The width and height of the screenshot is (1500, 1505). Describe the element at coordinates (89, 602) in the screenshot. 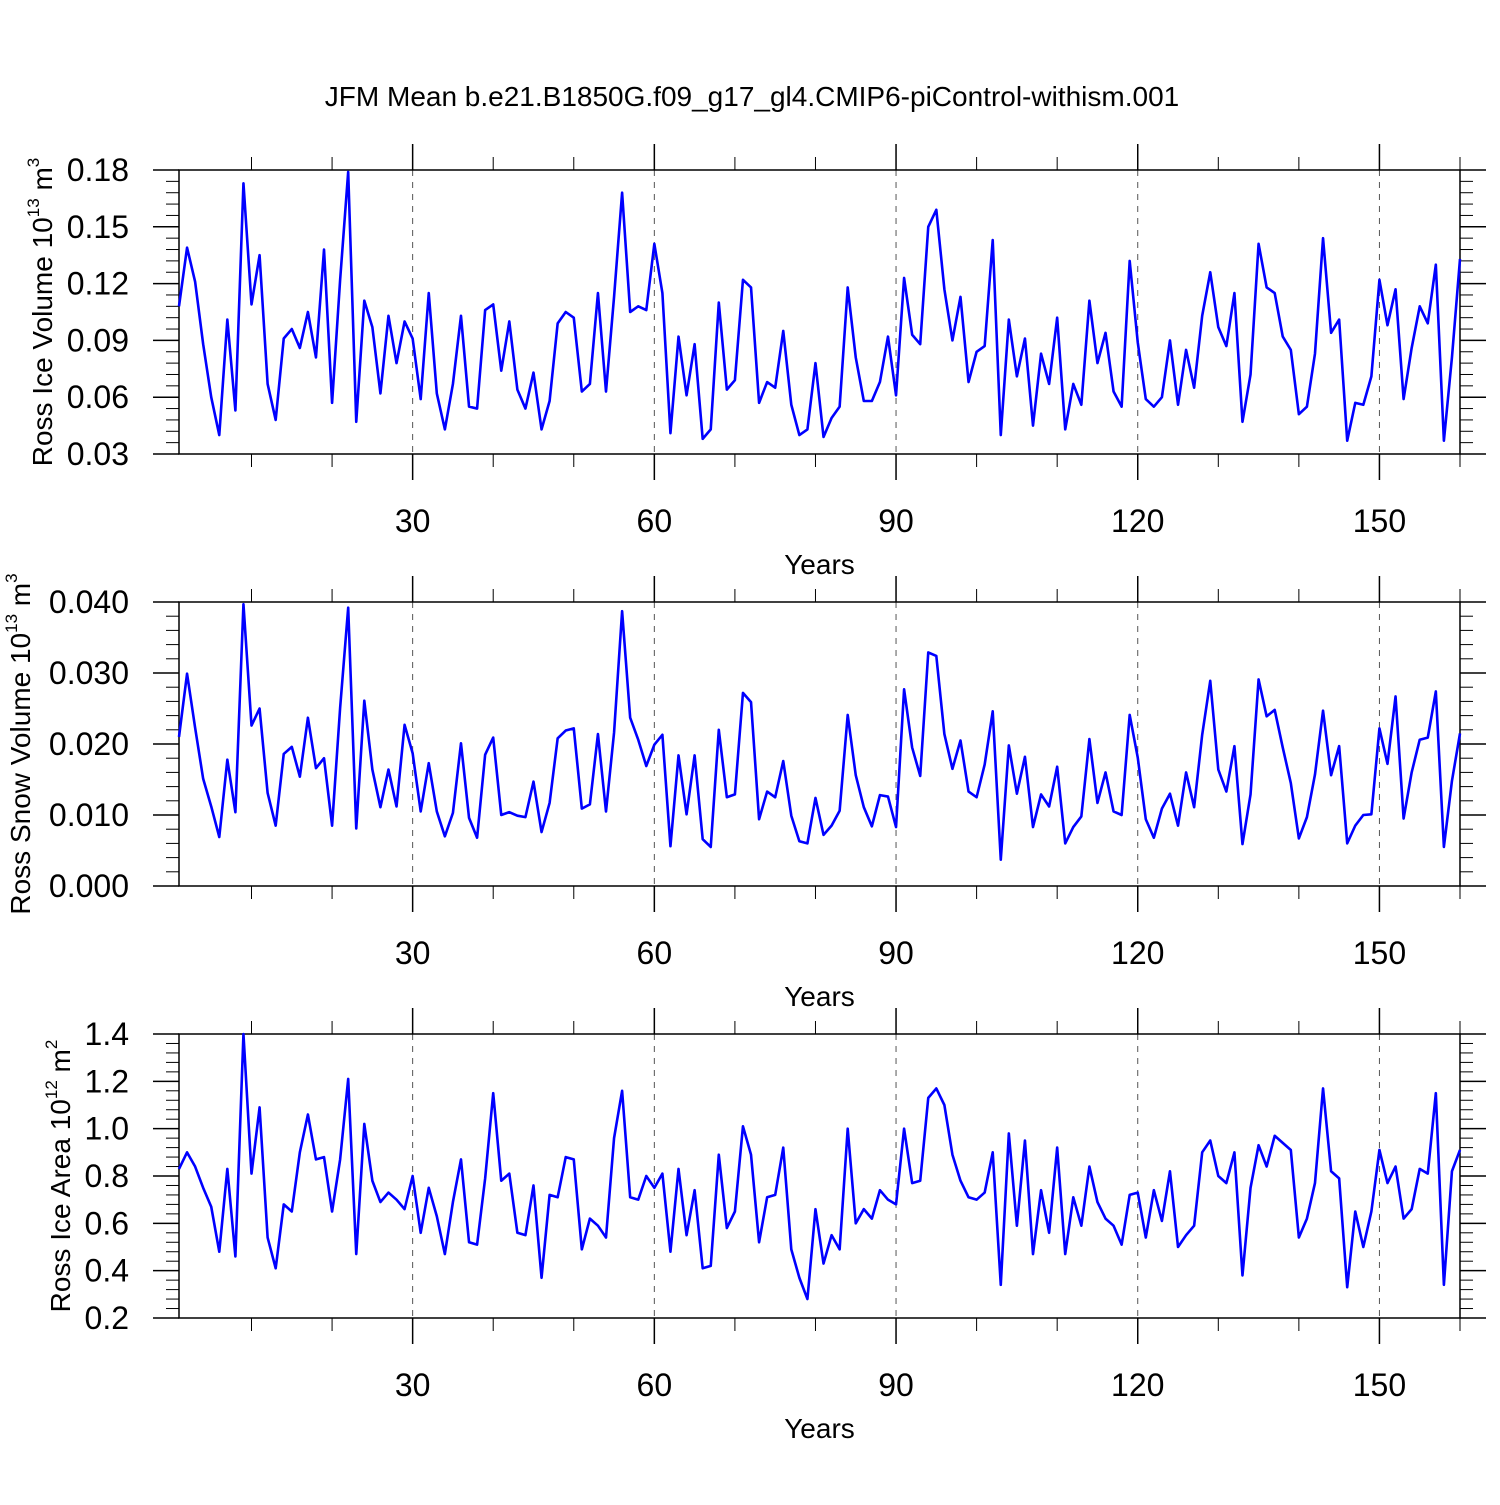

I see `y-tick-label: 0.040` at that location.